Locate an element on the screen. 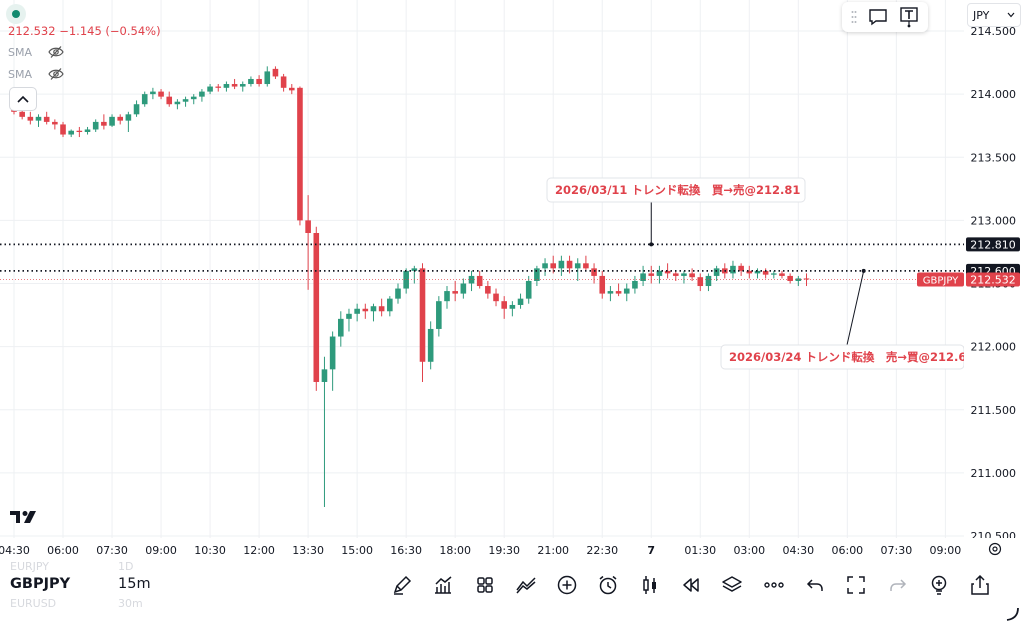 The width and height of the screenshot is (1024, 628). annotation-text: 2026/03/11 トレンド転換 買→売@212.81 is located at coordinates (677, 190).